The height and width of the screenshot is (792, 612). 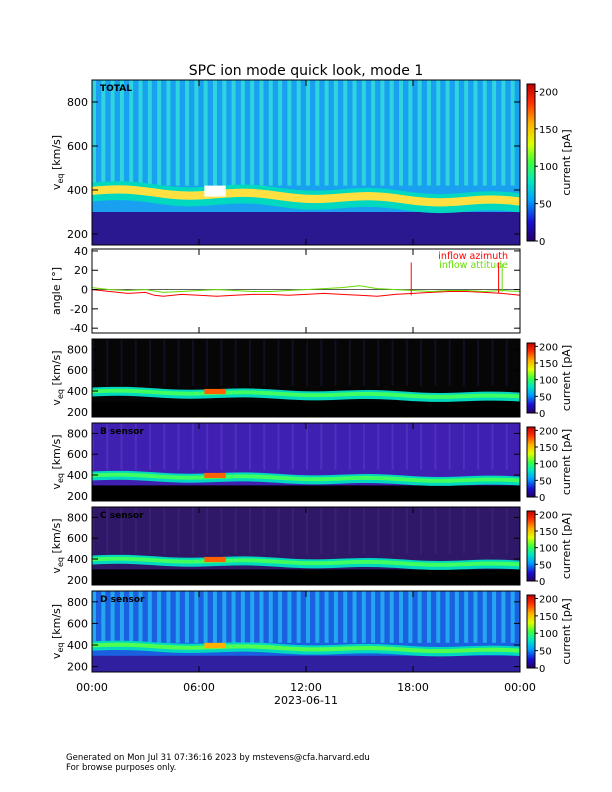 I want to click on panel-label: B sensor, so click(x=122, y=432).